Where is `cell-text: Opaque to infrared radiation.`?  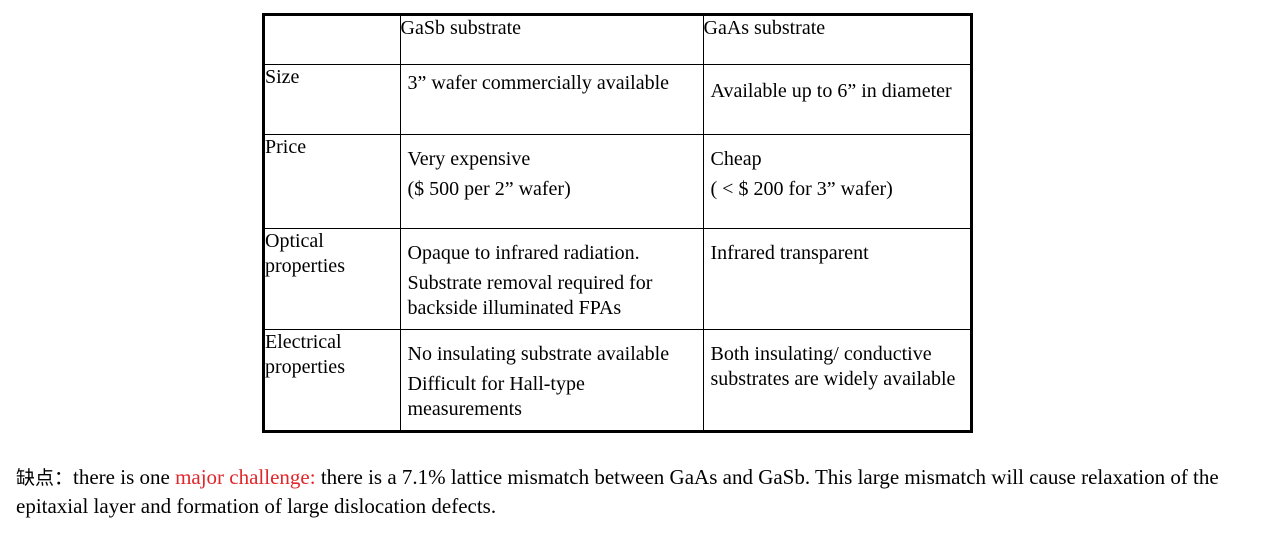
cell-text: Opaque to infrared radiation. is located at coordinates (523, 252).